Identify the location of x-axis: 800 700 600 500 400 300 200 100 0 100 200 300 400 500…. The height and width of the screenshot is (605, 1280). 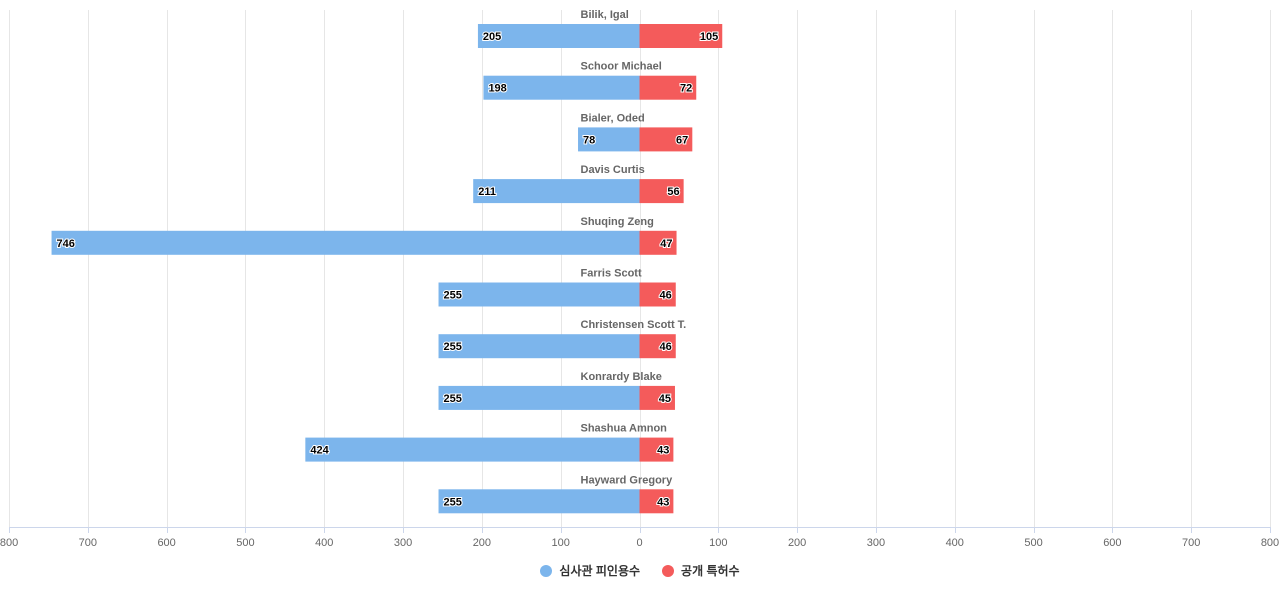
(639, 538).